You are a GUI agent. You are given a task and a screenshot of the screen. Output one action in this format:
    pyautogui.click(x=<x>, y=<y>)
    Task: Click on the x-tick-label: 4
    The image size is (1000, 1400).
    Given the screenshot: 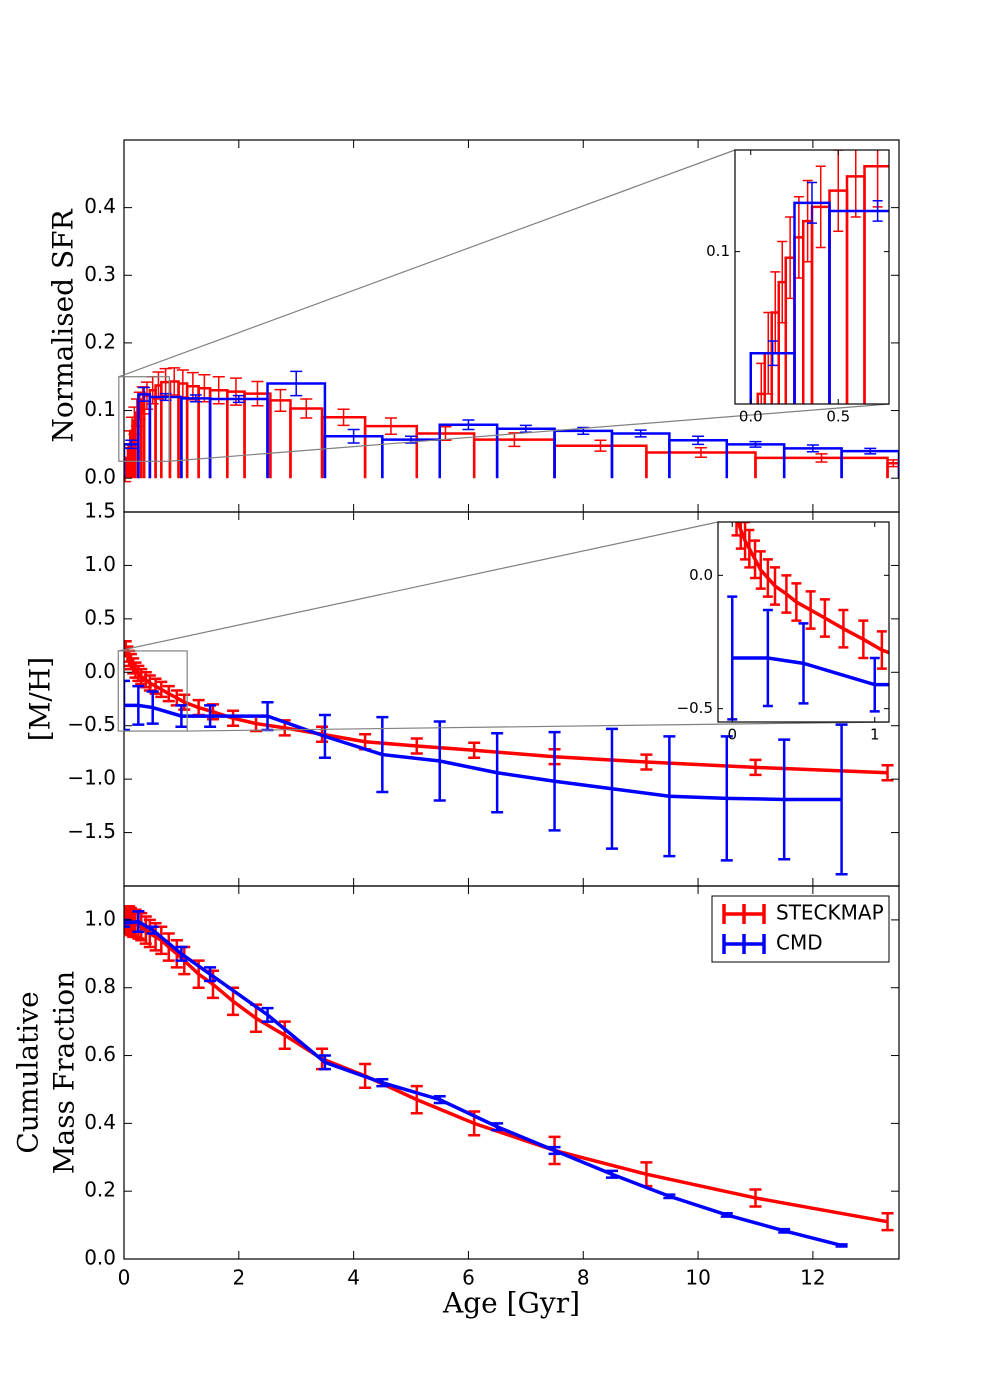 What is the action you would take?
    pyautogui.click(x=353, y=1278)
    